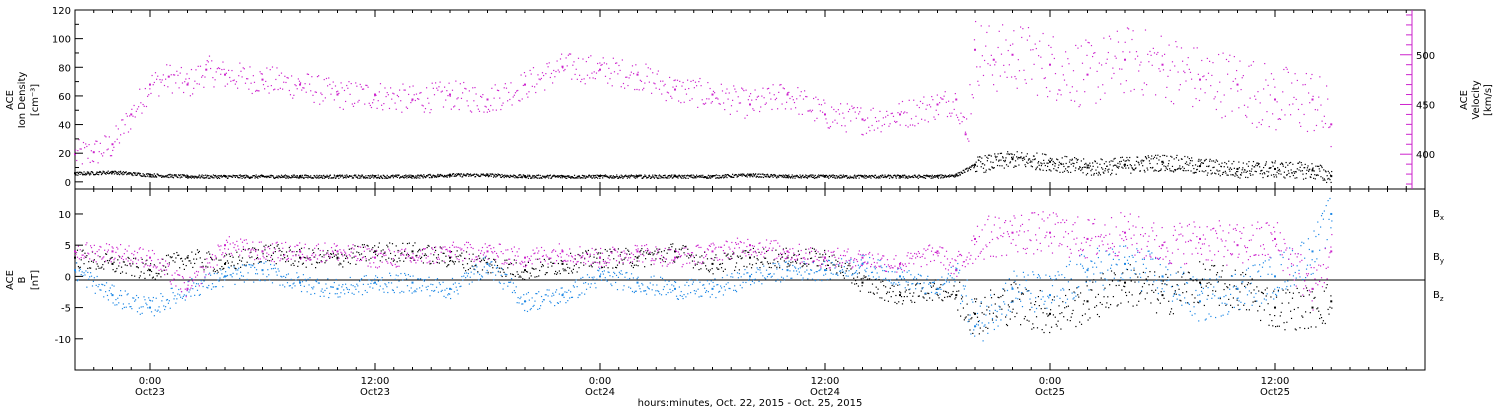  I want to click on velocity-point, so click(131, 114).